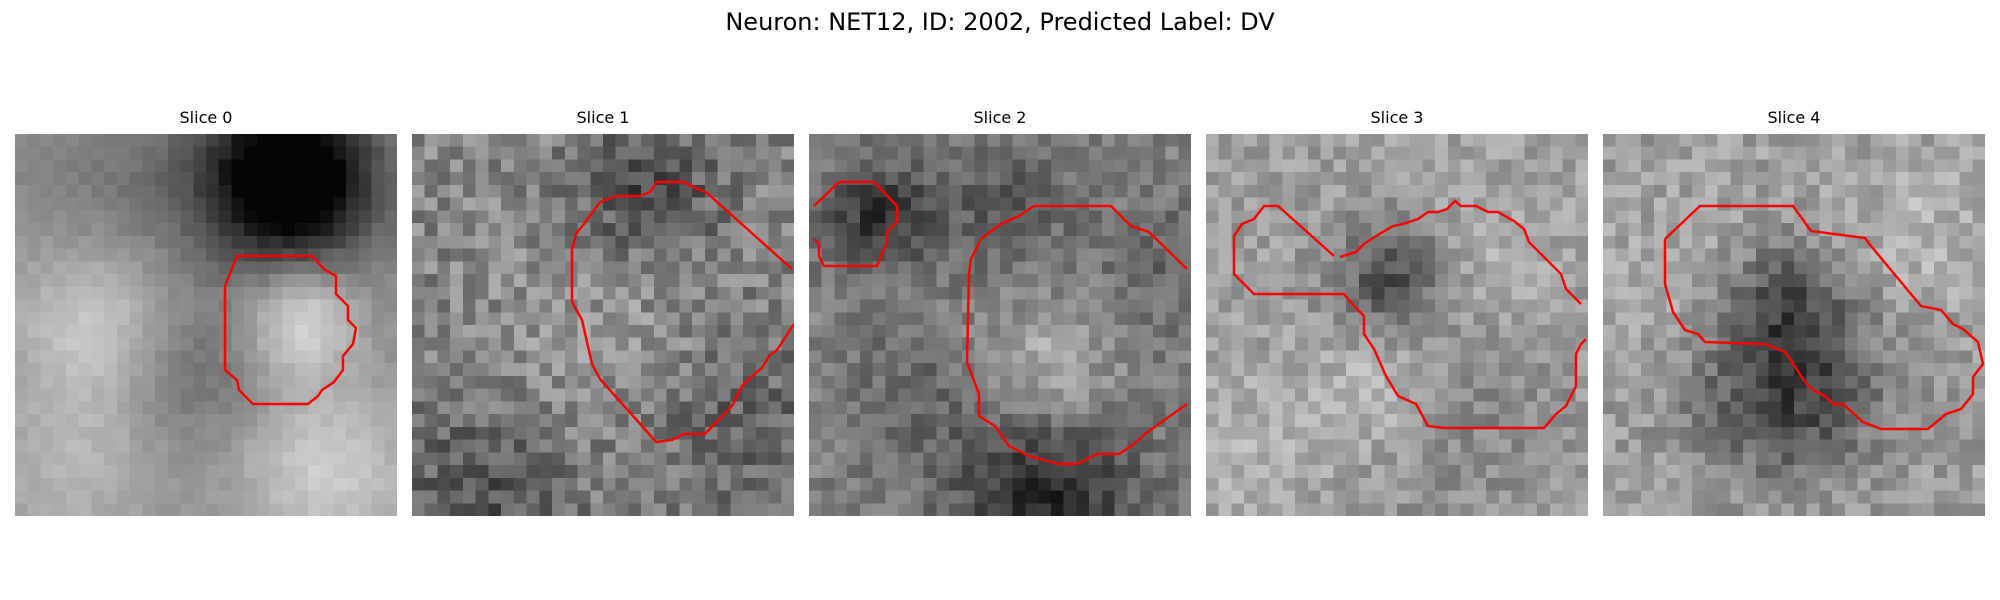 The image size is (2000, 600). I want to click on slice-panel-0: Slice 0, so click(206, 312).